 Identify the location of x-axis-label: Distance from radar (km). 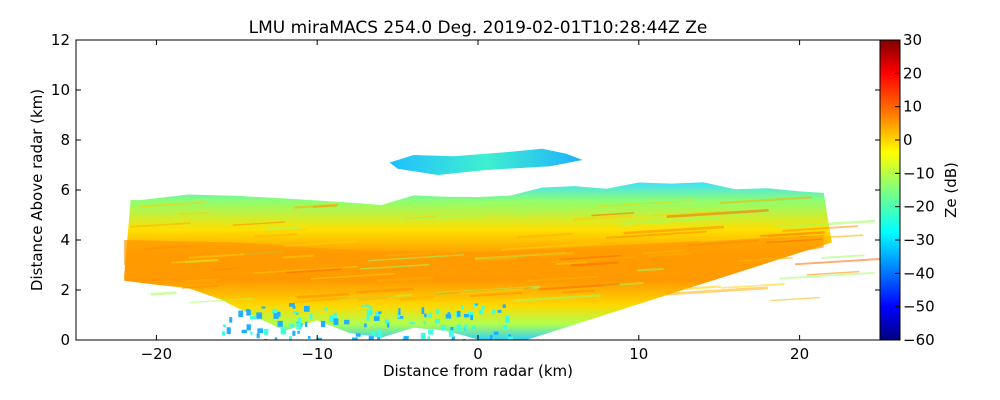
(478, 371).